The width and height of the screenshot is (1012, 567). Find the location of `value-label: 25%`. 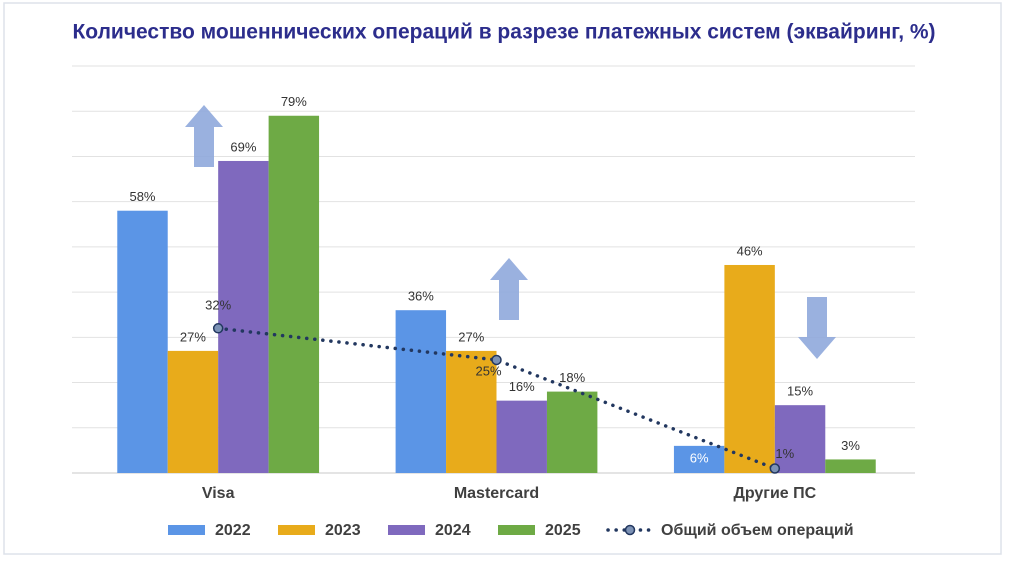

value-label: 25% is located at coordinates (488, 370).